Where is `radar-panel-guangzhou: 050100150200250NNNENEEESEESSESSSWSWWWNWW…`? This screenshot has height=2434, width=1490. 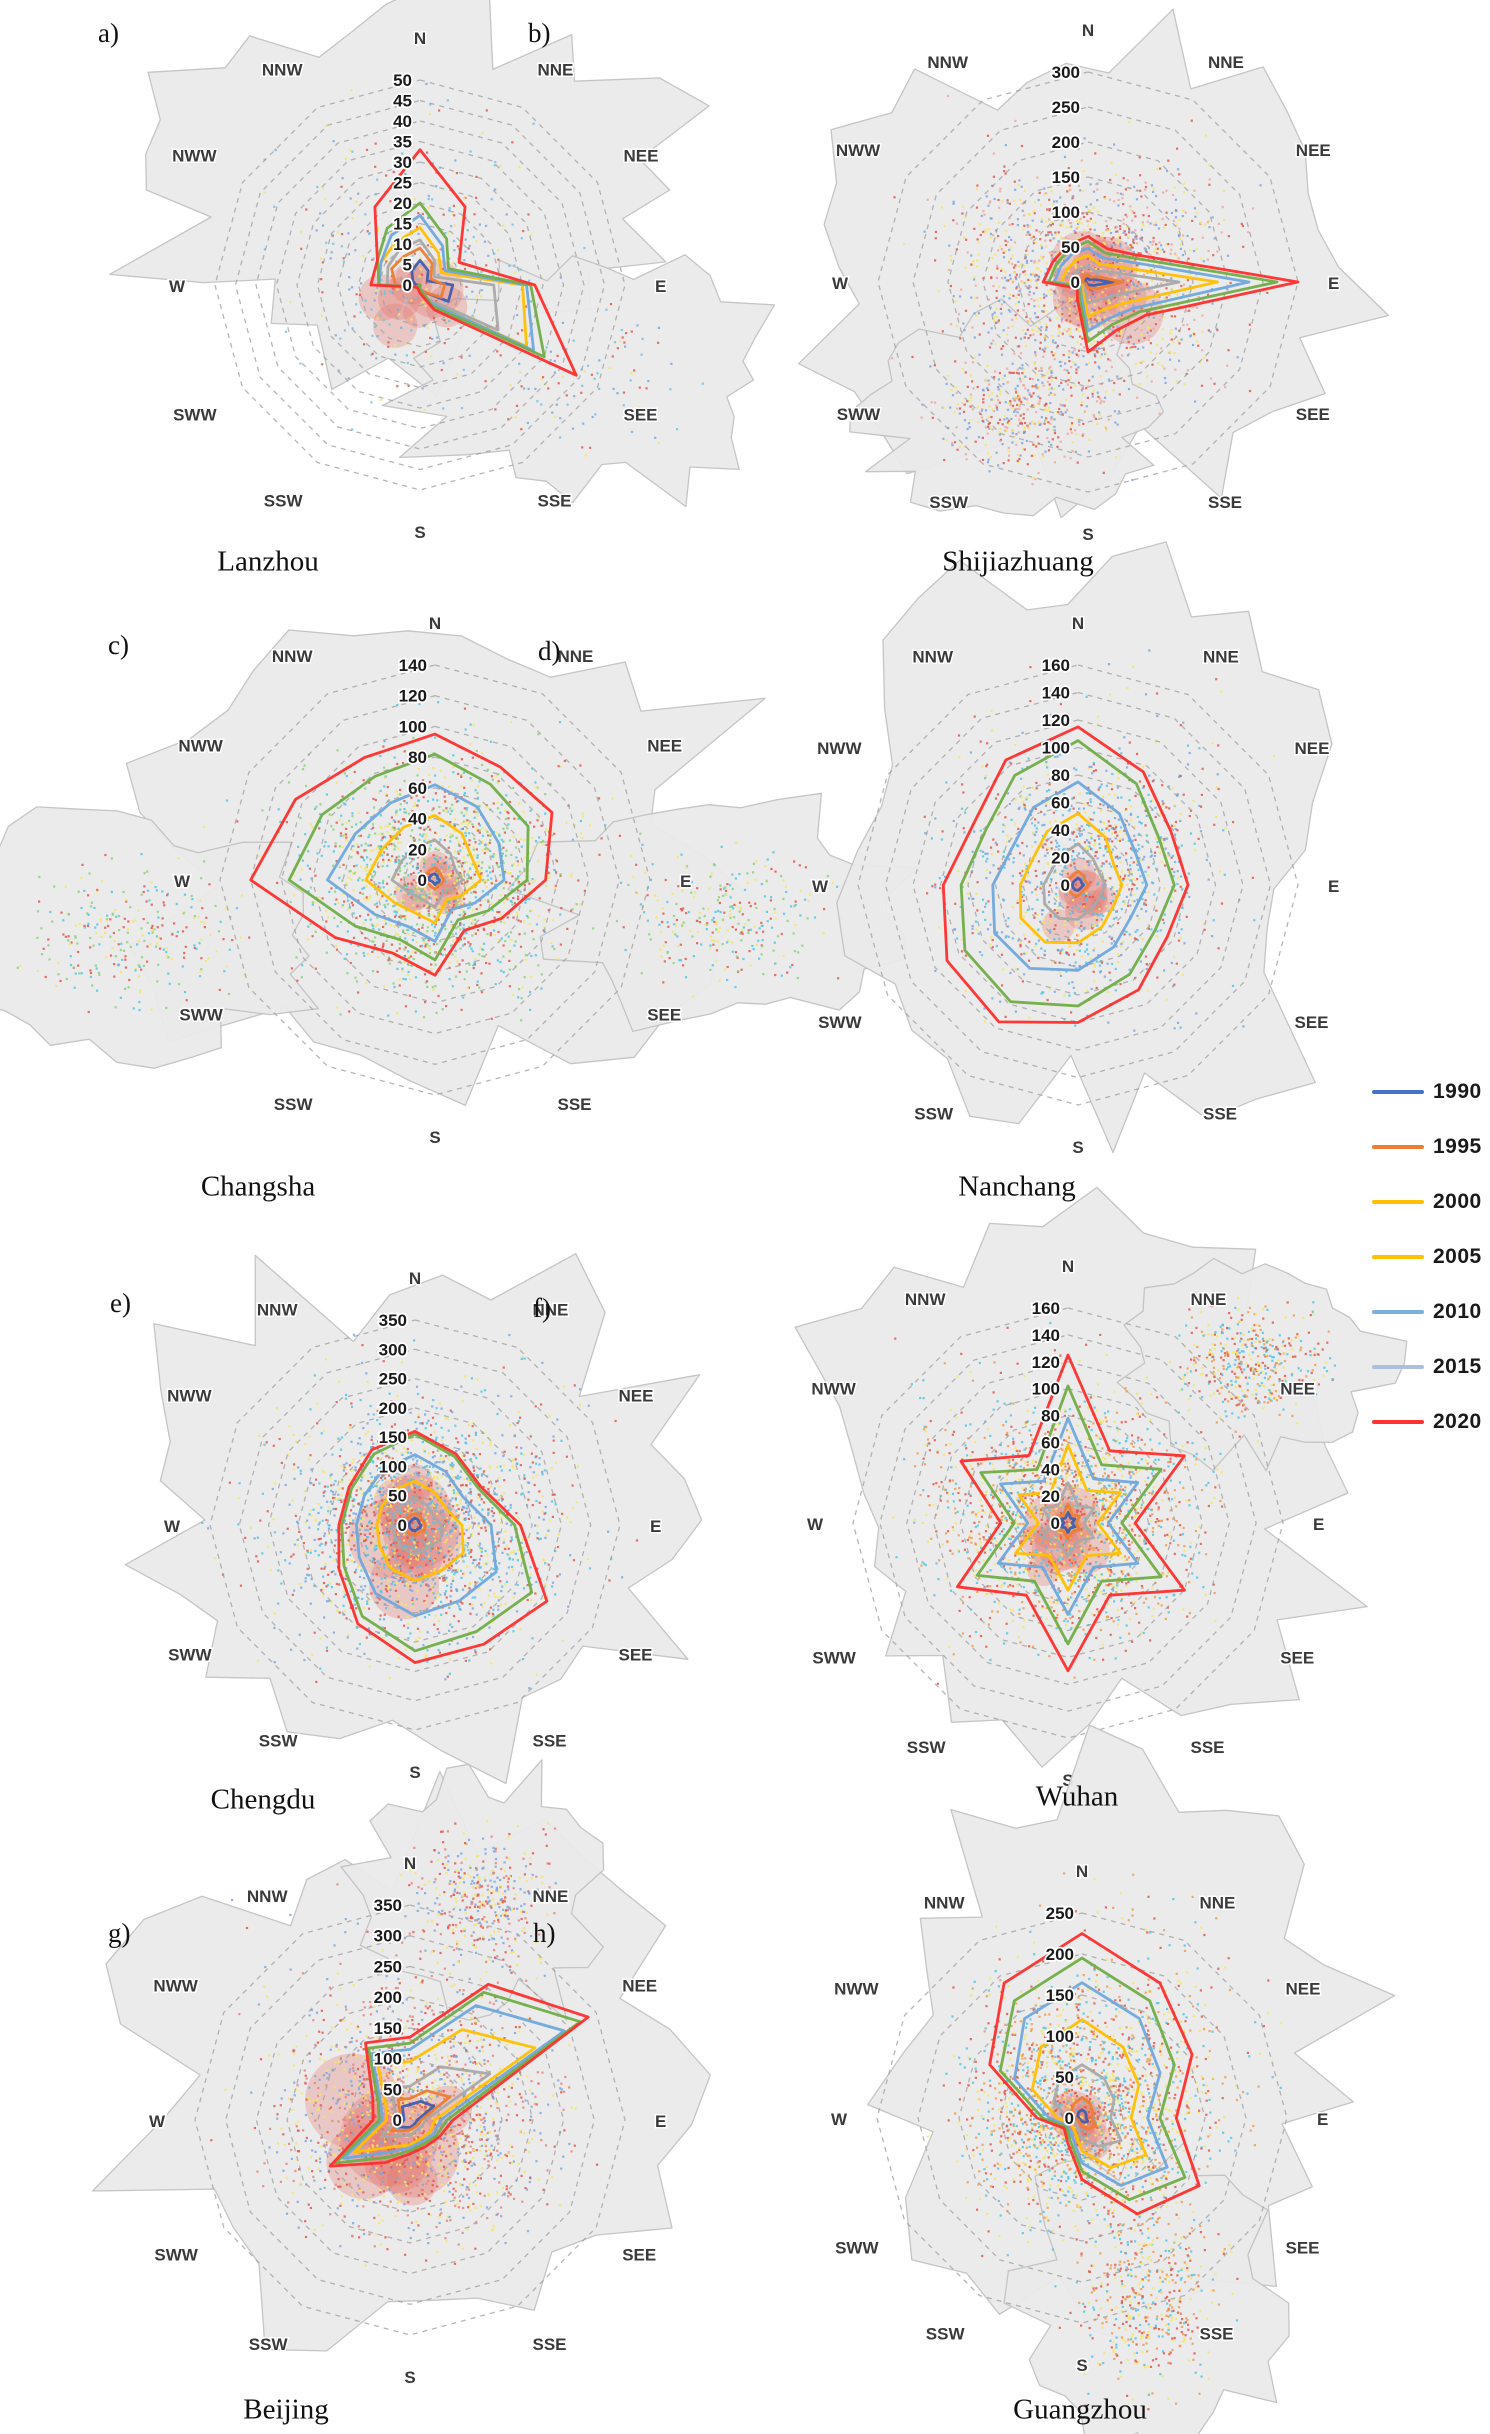
radar-panel-guangzhou: 050100150200250NNNENEEESEESSESSSWSWWWNWW… is located at coordinates (1112, 2079).